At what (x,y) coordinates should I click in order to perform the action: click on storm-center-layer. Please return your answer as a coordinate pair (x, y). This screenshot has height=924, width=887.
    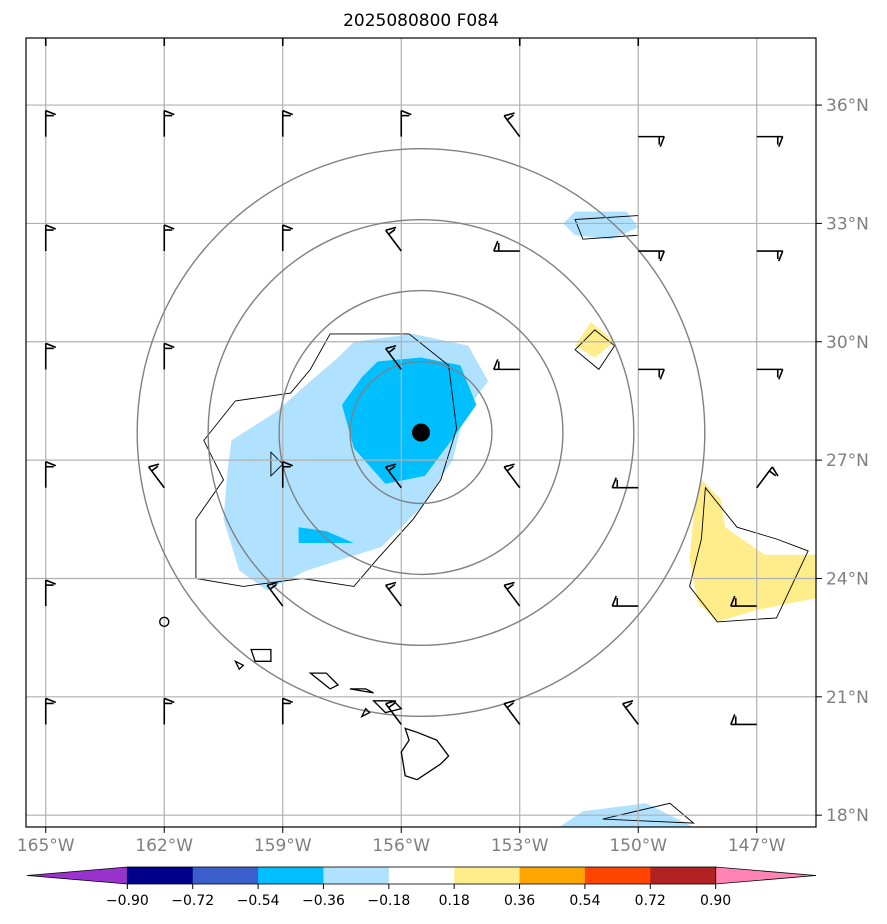
    Looking at the image, I should click on (421, 432).